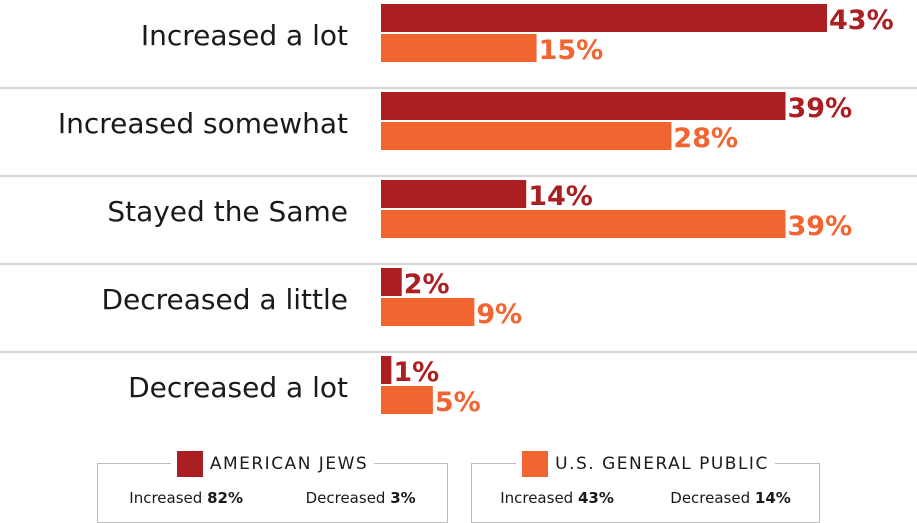  I want to click on legend-increased: Increased 82%, so click(186, 498).